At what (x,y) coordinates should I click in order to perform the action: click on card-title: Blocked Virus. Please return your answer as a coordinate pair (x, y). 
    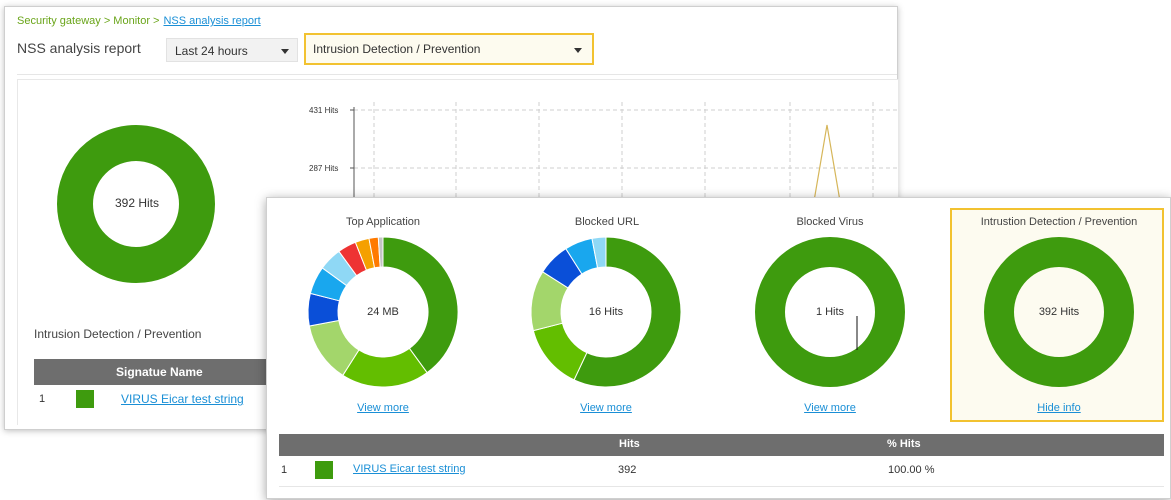
    Looking at the image, I should click on (830, 222).